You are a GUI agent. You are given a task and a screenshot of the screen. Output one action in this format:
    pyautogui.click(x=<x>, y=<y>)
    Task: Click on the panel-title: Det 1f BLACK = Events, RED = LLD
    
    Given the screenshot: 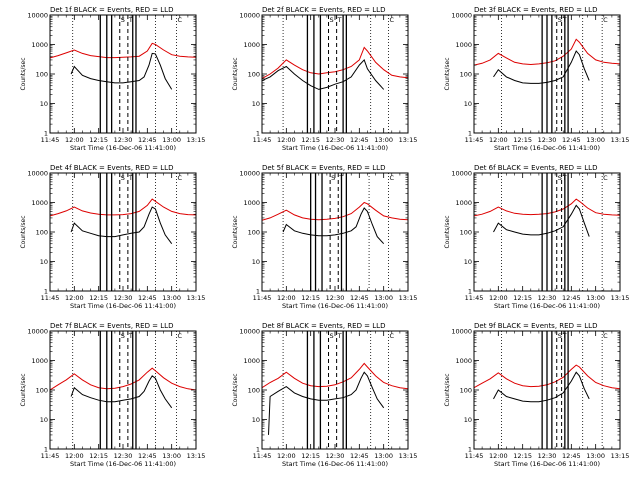 What is the action you would take?
    pyautogui.click(x=111, y=10)
    